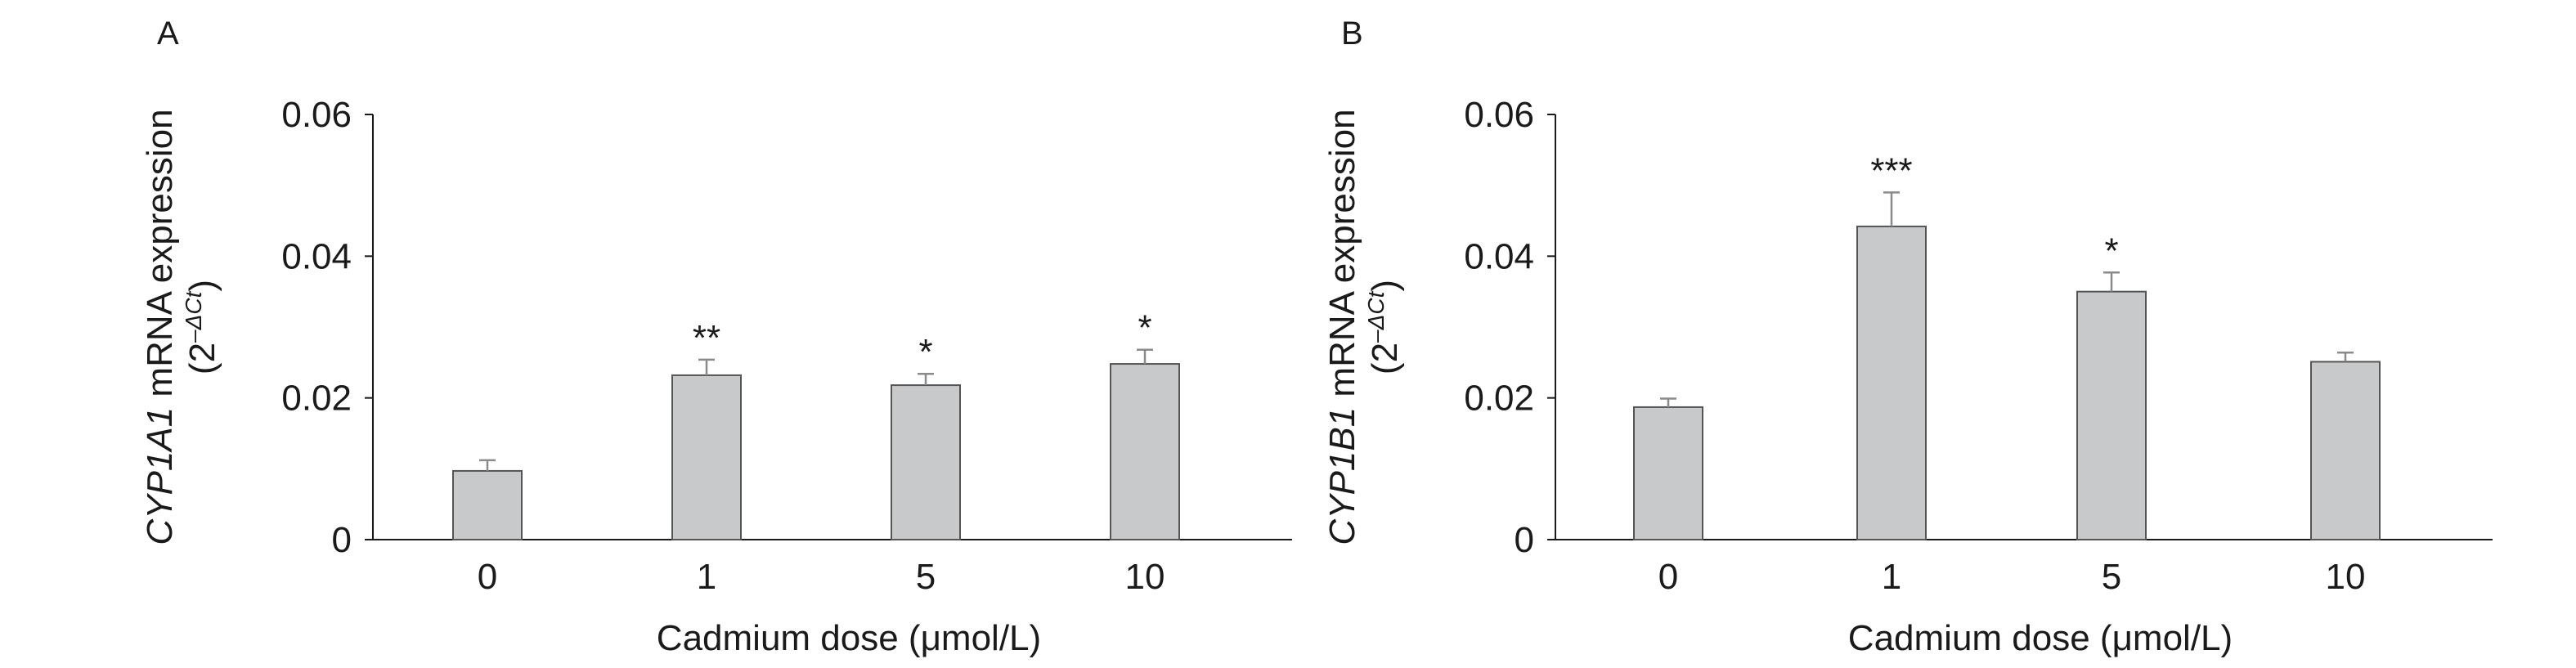 The width and height of the screenshot is (2576, 668). I want to click on y-axis-label-line1: CYP1B1 mRNA expression, so click(1342, 327).